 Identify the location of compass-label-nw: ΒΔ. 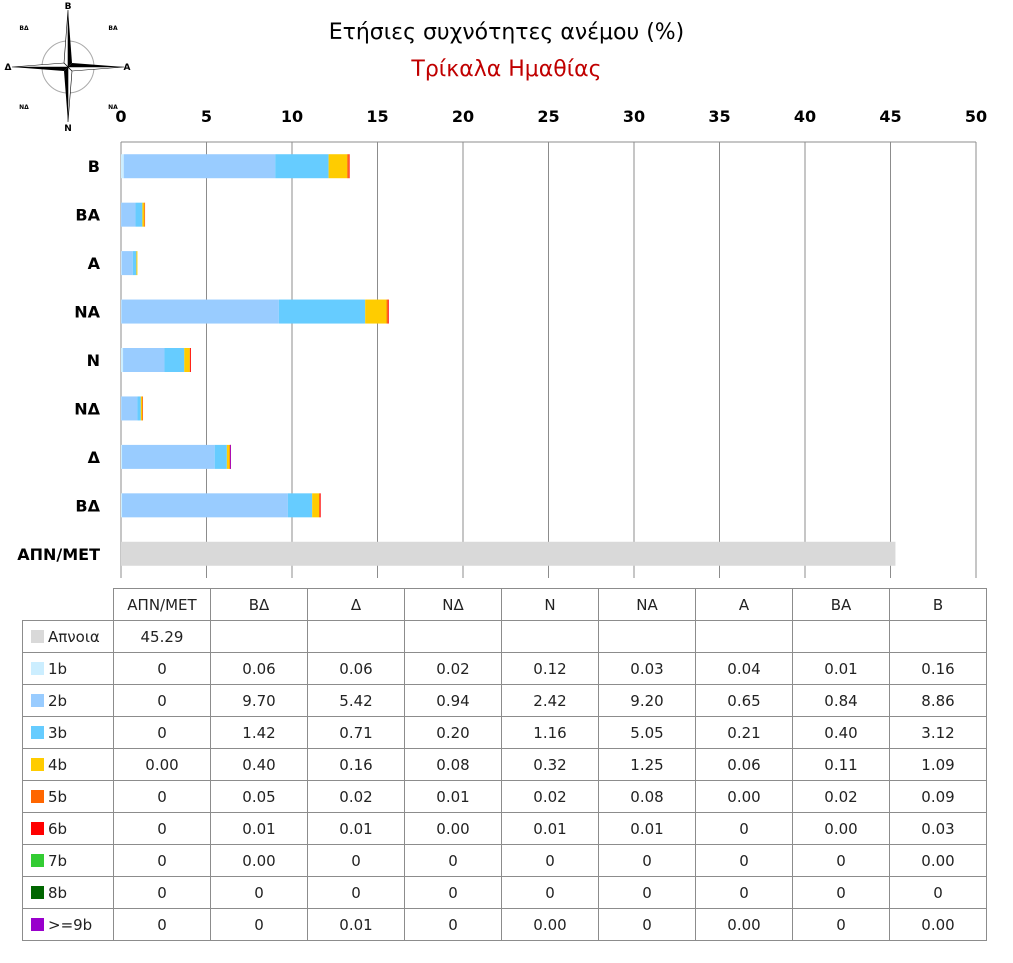
(24, 28).